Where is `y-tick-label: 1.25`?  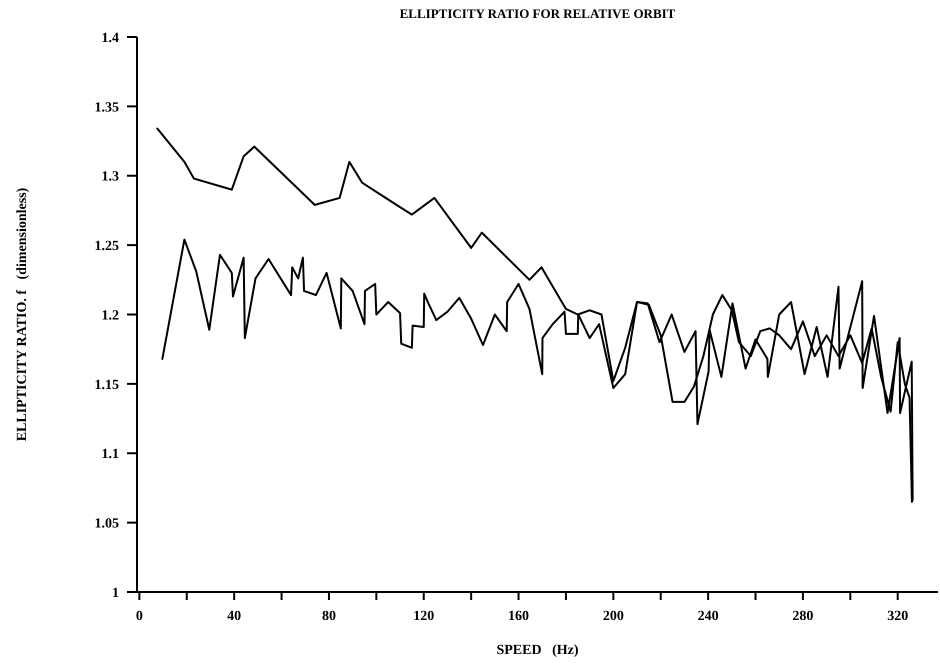 y-tick-label: 1.25 is located at coordinates (106, 246).